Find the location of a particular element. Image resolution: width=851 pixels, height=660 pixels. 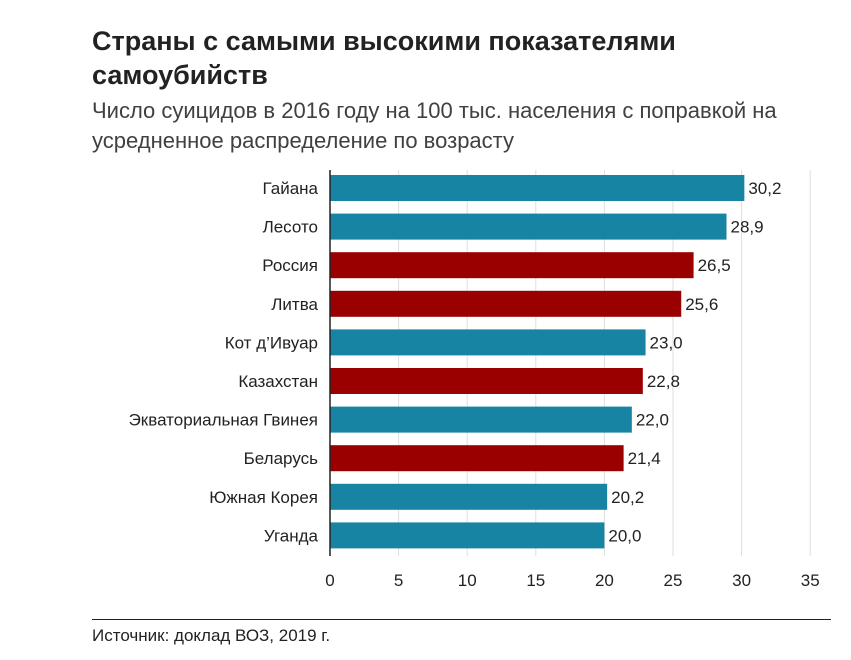

value-label: 22,0 is located at coordinates (652, 420).